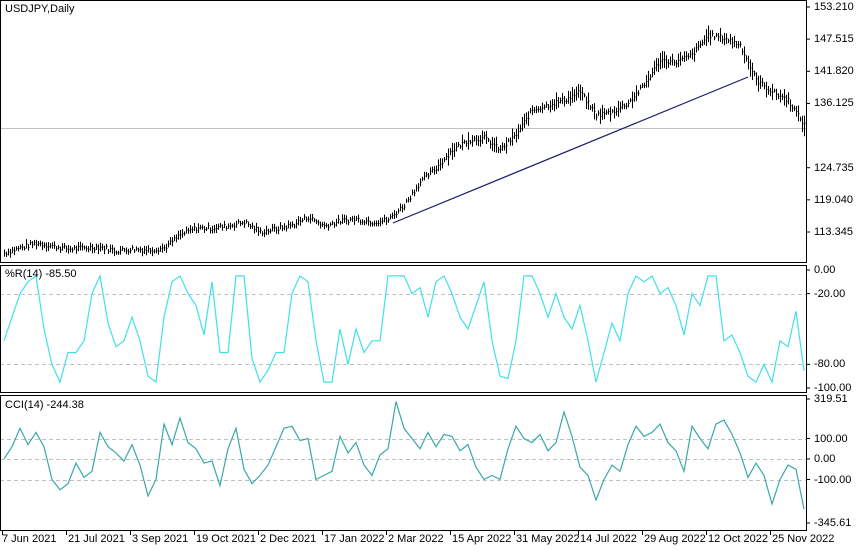  Describe the element at coordinates (830, 293) in the screenshot. I see `wpr-tick-label: -20.00` at that location.